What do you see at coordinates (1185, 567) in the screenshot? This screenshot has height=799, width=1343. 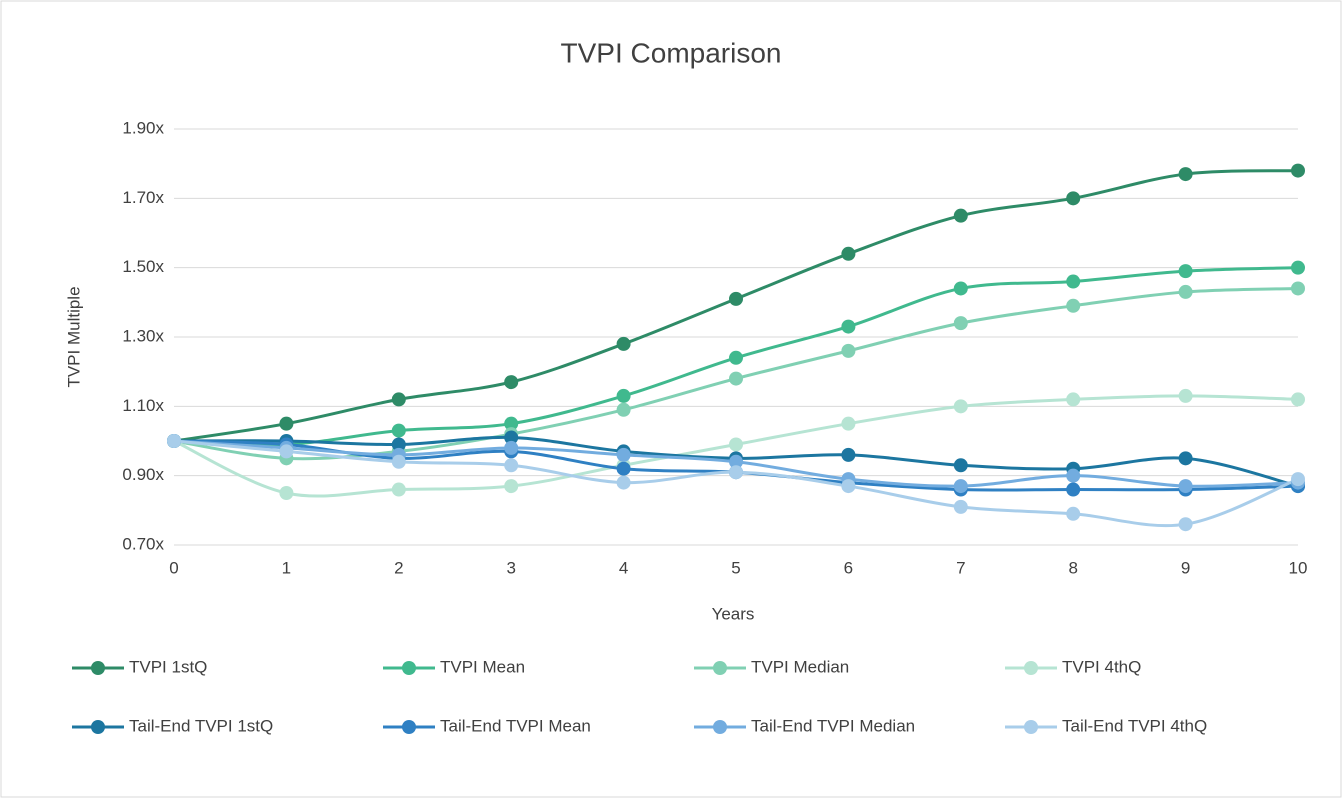 I see `x-tick-label: 9` at bounding box center [1185, 567].